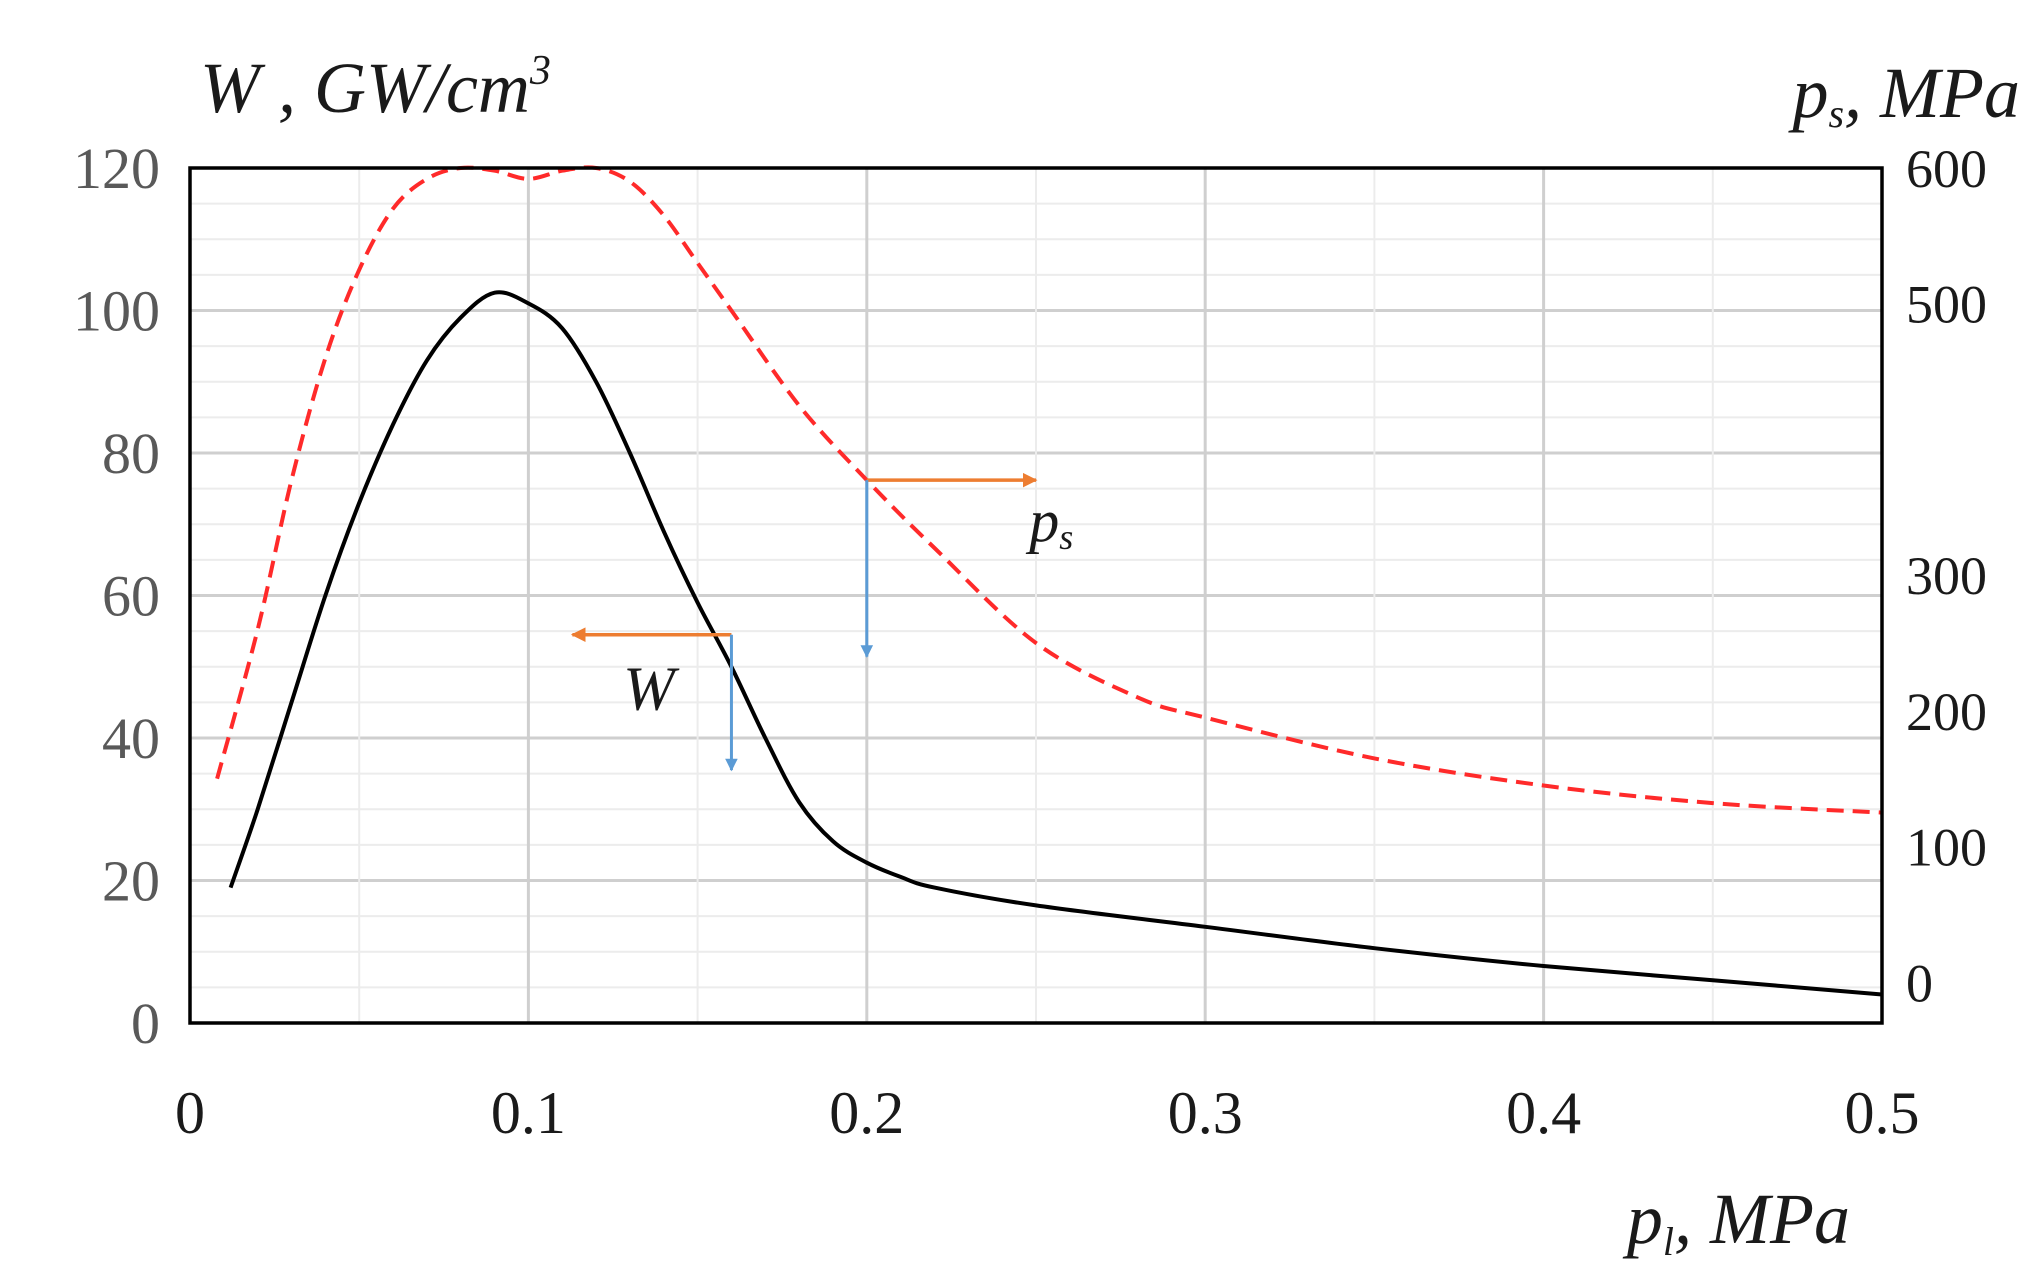 The width and height of the screenshot is (2039, 1276). What do you see at coordinates (821, 622) in the screenshot?
I see `annotations: ps W` at bounding box center [821, 622].